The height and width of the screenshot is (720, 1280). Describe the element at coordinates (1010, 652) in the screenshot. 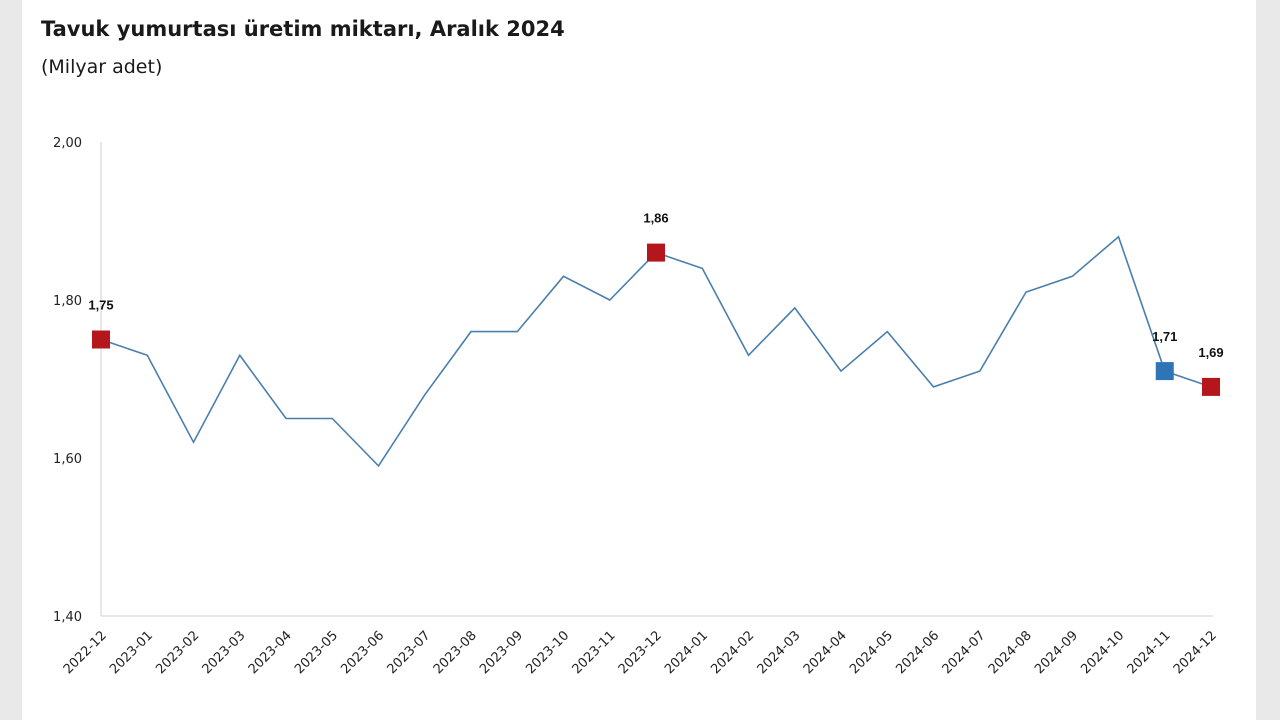

I see `x-tick-label: 2024-08` at that location.